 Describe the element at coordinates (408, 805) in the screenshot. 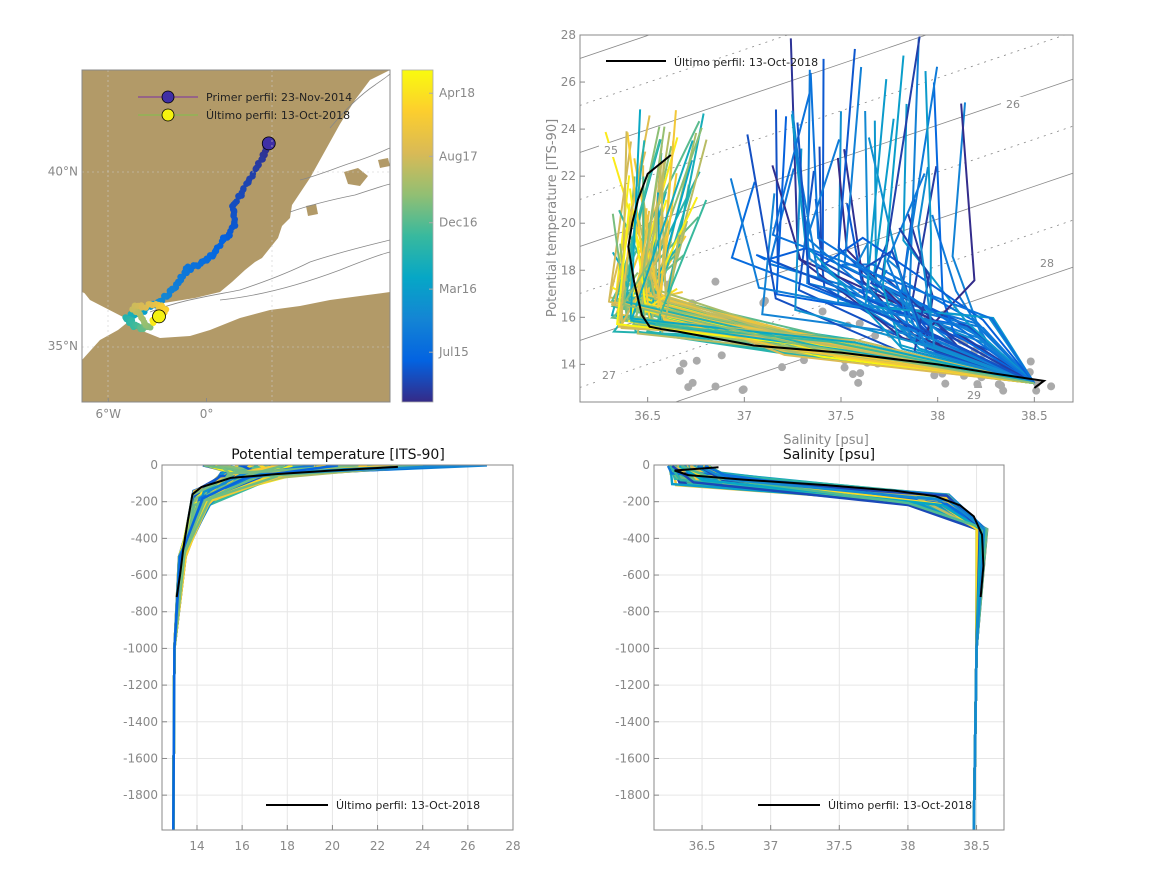

I see `t-legend-label: Último perfil: 13-Oct-2018` at that location.